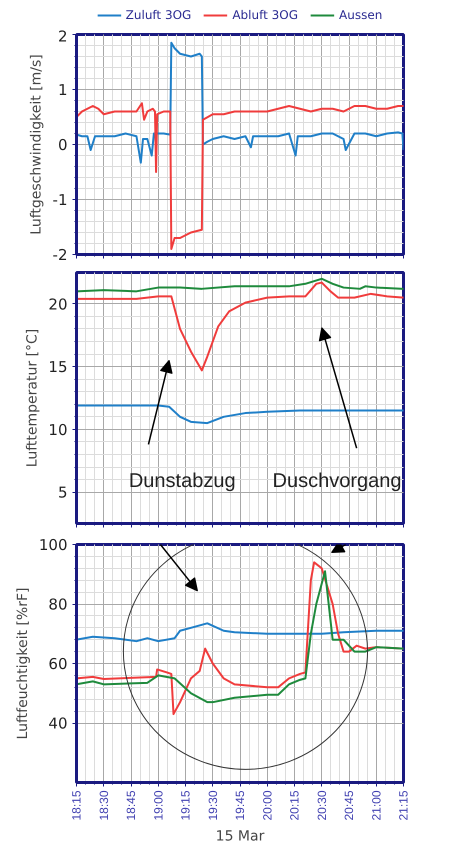 The image size is (461, 847). Describe the element at coordinates (349, 805) in the screenshot. I see `x-tick-label: 20:45` at that location.